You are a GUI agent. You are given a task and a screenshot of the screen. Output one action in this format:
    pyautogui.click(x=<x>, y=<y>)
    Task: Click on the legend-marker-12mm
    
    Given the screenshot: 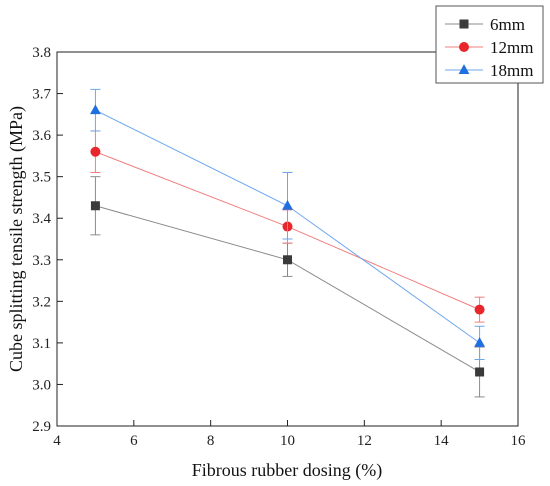 What is the action you would take?
    pyautogui.click(x=464, y=47)
    